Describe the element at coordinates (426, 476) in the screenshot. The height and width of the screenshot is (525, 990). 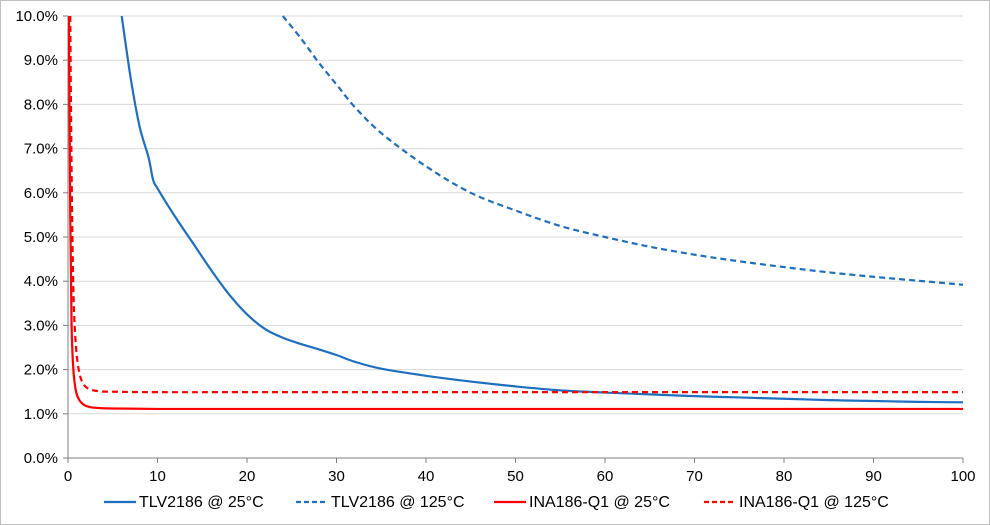
I see `x-tick-label-4: 40` at that location.